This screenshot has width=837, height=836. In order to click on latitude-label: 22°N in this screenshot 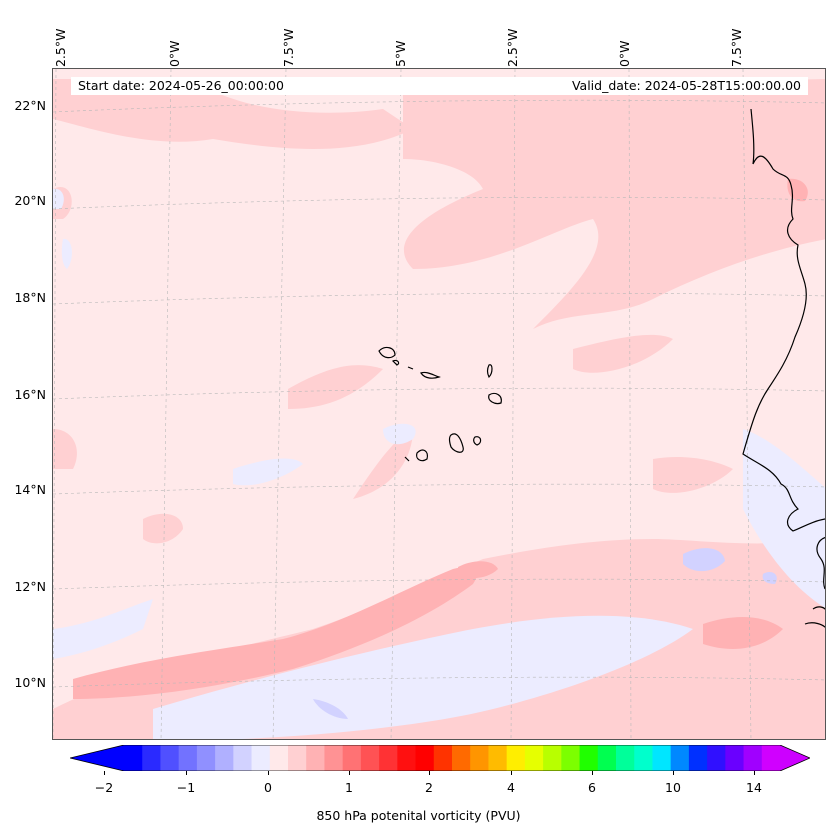, I will do `click(30, 105)`.